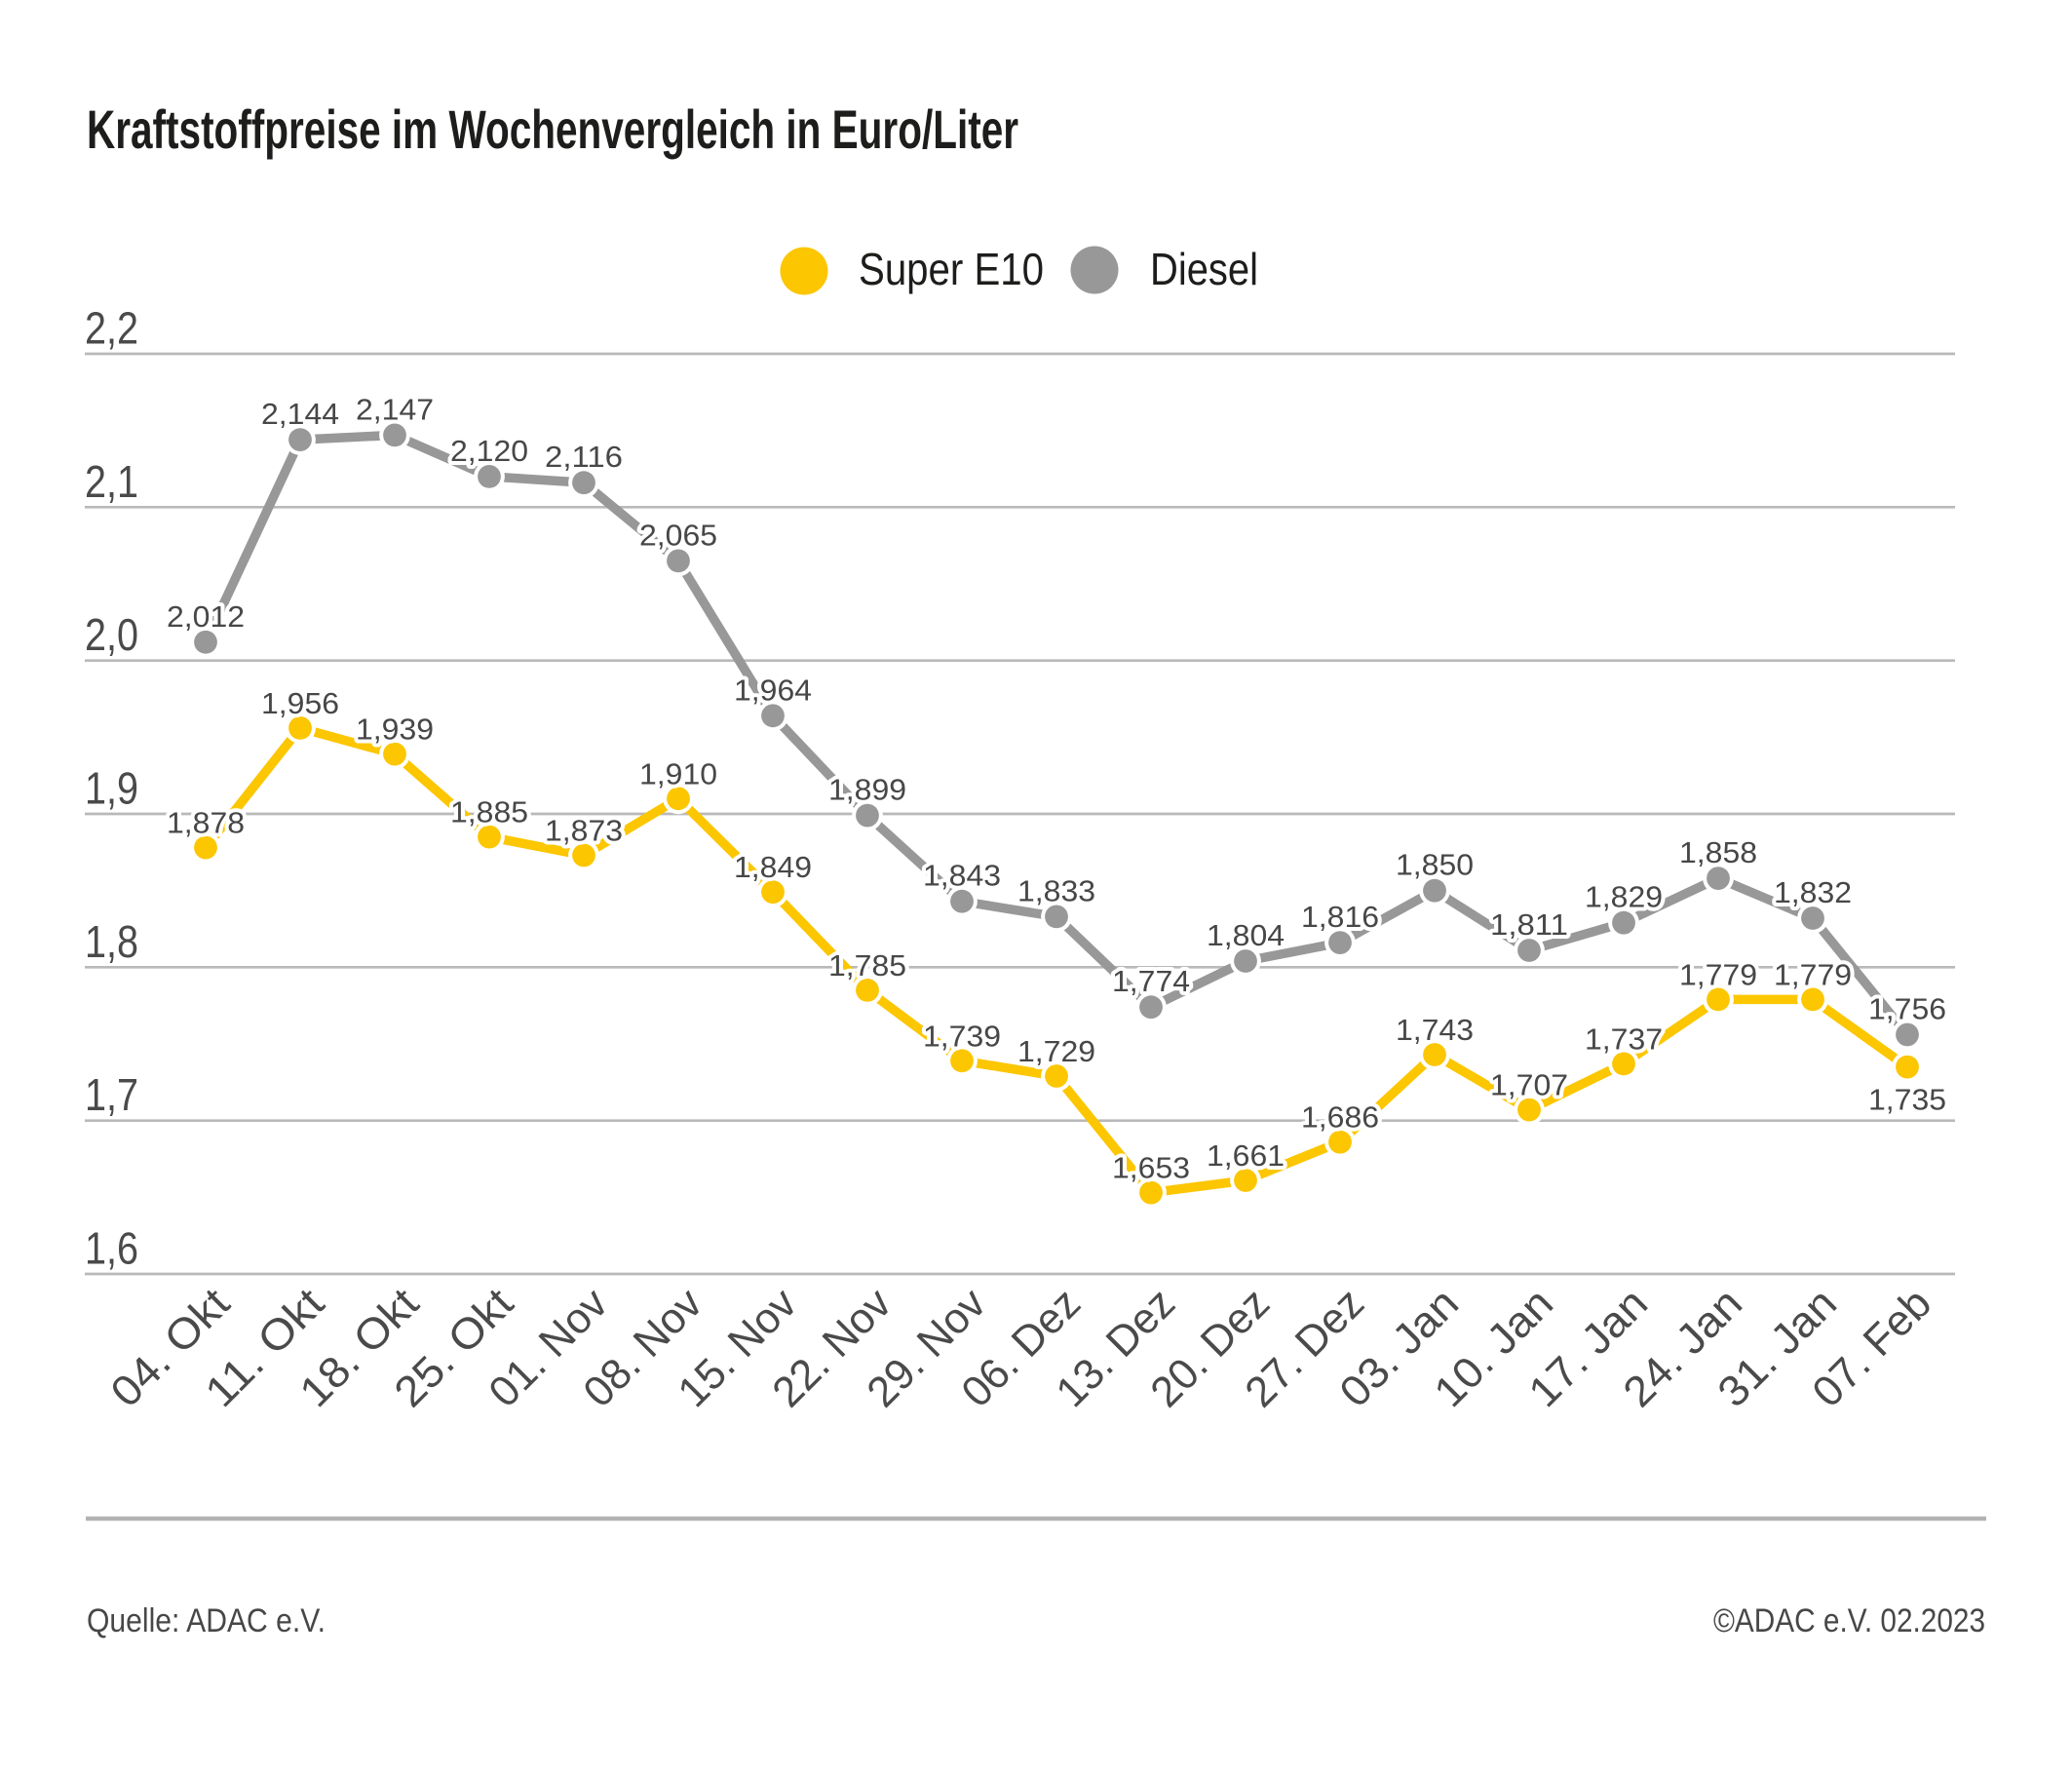 This screenshot has height=1773, width=2072. What do you see at coordinates (1624, 1038) in the screenshot?
I see `svg-text: 1,737` at bounding box center [1624, 1038].